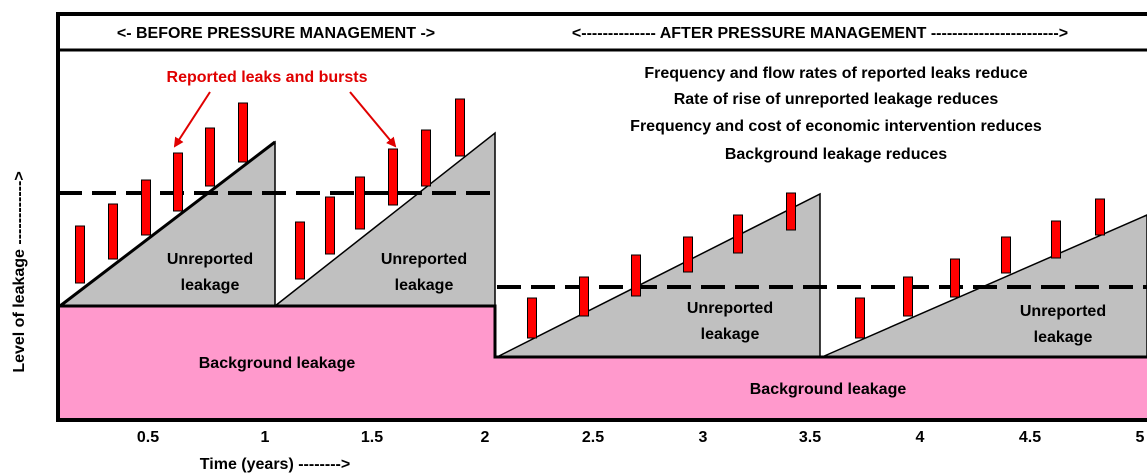  Describe the element at coordinates (265, 437) in the screenshot. I see `x-tick-label: 1` at that location.